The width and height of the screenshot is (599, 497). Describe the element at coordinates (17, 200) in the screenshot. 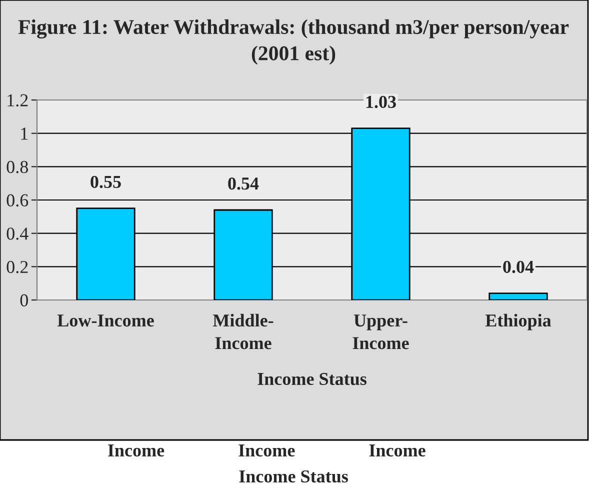

I see `y-tick-label: 0.6` at that location.